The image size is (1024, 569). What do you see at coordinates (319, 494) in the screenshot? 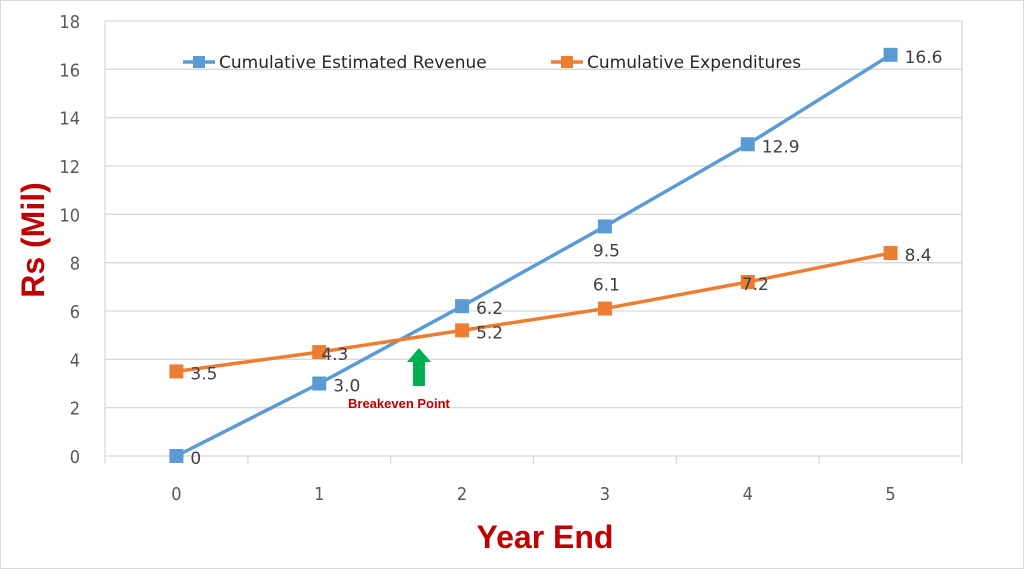
I see `x-tick-label: 1` at bounding box center [319, 494].